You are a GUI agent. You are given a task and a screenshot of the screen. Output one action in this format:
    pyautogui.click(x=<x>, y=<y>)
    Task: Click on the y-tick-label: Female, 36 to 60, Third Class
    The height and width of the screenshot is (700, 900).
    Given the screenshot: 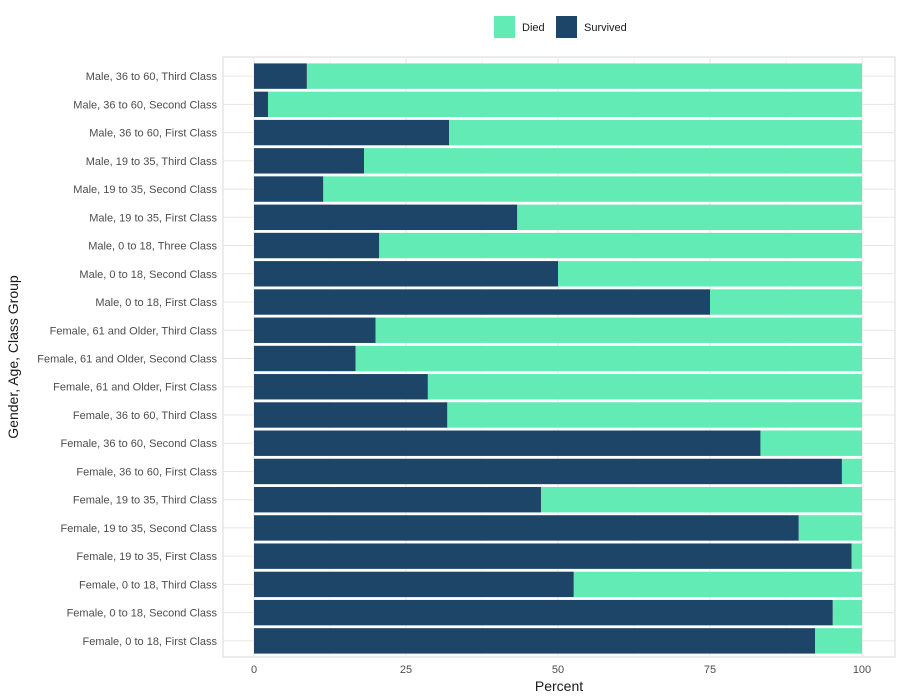 What is the action you would take?
    pyautogui.click(x=145, y=416)
    